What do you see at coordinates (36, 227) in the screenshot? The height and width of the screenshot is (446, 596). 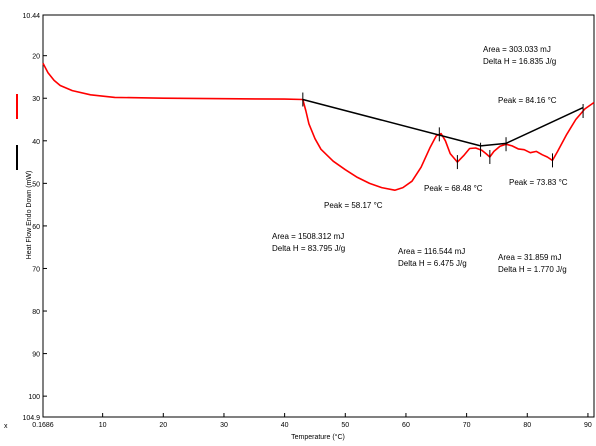 I see `y-tick-label: 60` at bounding box center [36, 227].